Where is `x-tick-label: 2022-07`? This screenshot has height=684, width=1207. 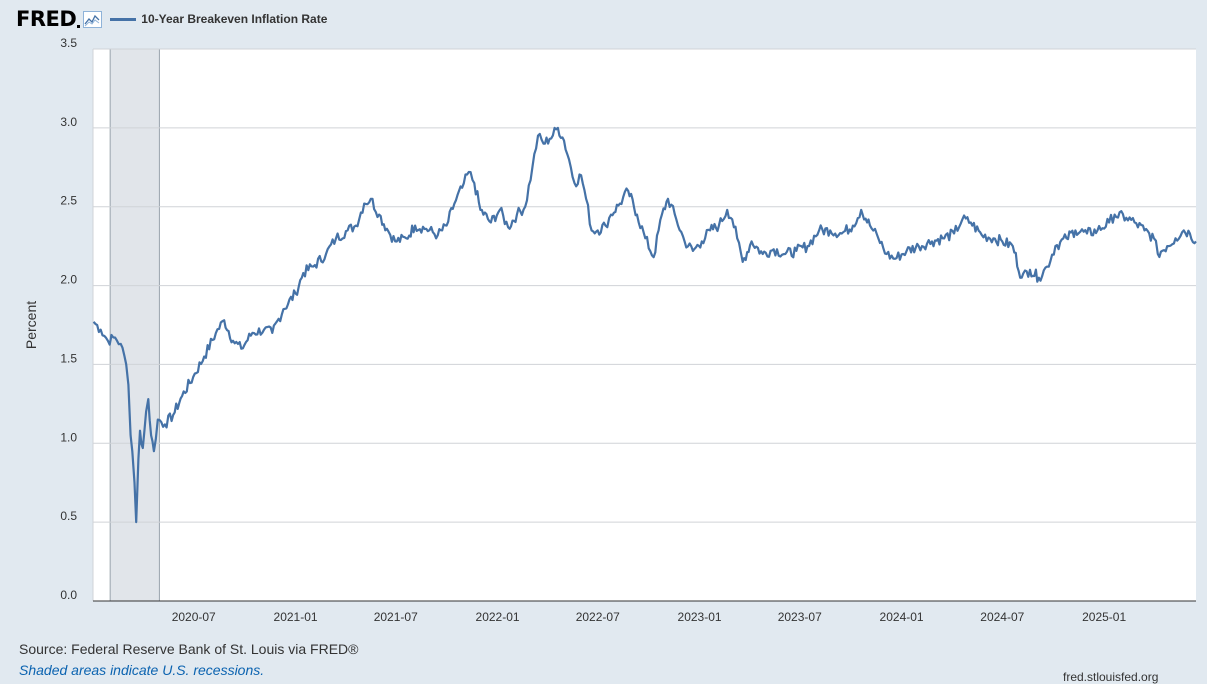 x-tick-label: 2022-07 is located at coordinates (598, 617).